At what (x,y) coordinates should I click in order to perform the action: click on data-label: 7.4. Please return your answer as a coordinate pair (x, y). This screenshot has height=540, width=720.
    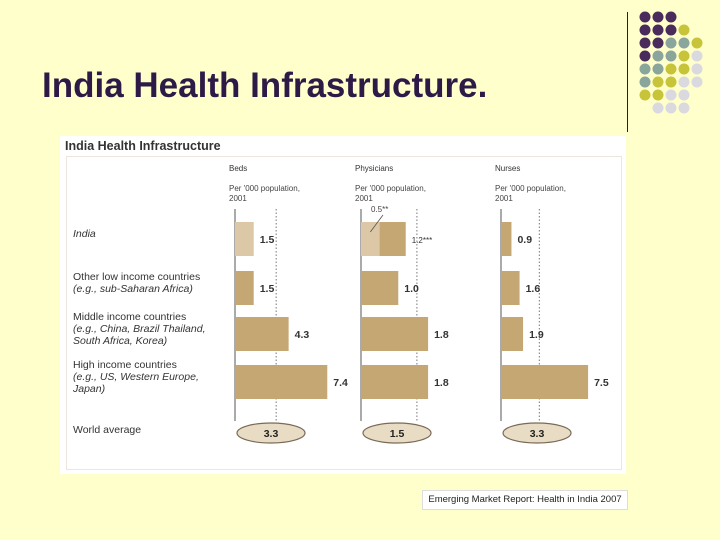
    Looking at the image, I should click on (340, 383).